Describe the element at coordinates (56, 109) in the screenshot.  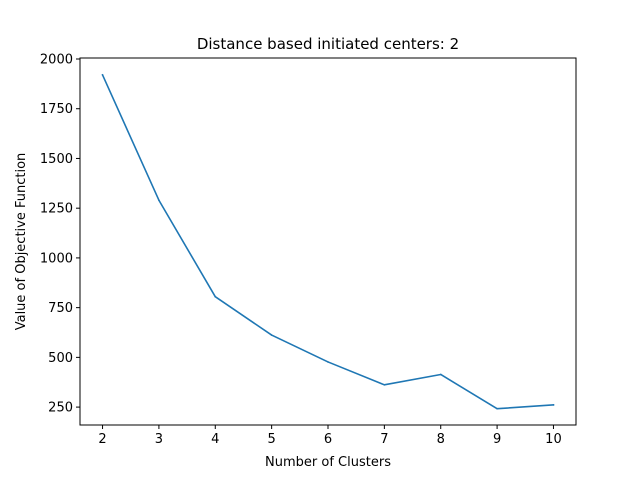
I see `y-tick-label: 1750` at that location.